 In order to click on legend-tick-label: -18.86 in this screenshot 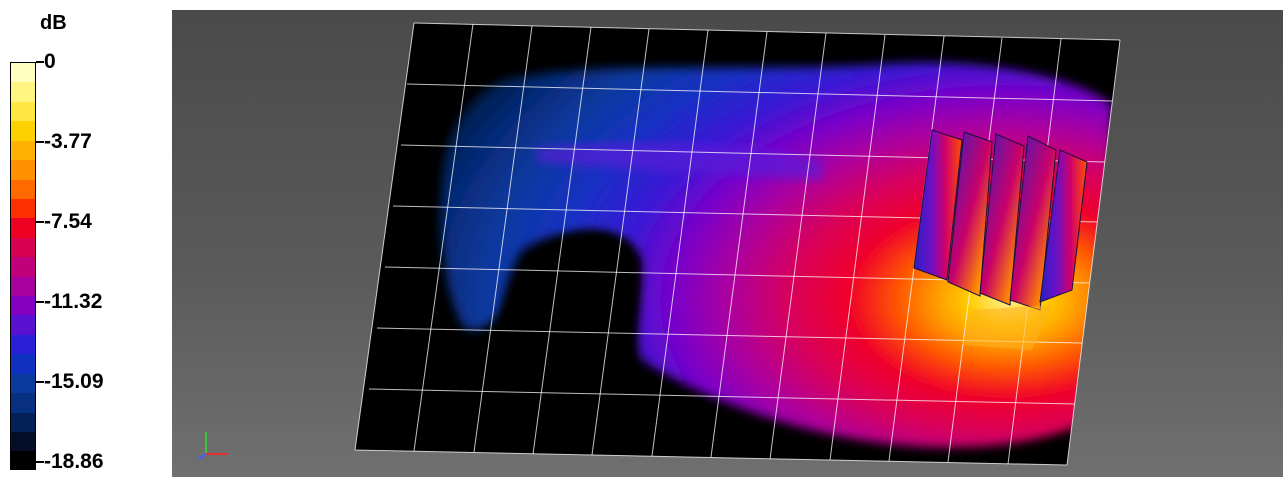, I will do `click(74, 461)`.